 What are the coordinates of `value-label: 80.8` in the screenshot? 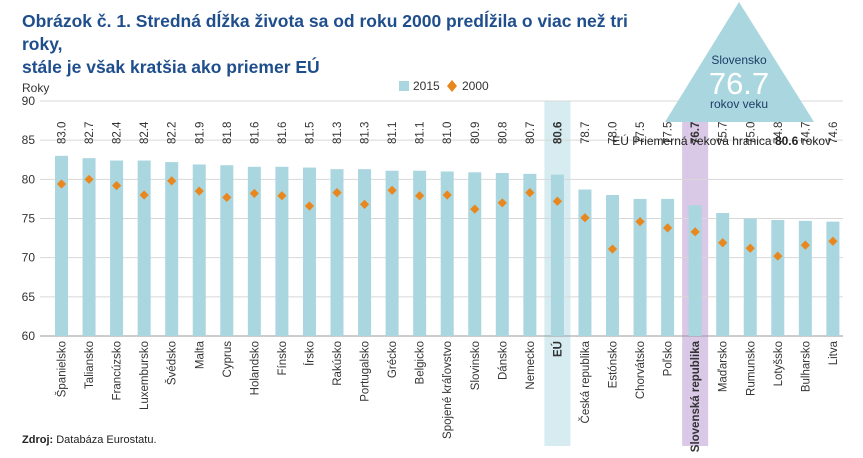 It's located at (503, 133).